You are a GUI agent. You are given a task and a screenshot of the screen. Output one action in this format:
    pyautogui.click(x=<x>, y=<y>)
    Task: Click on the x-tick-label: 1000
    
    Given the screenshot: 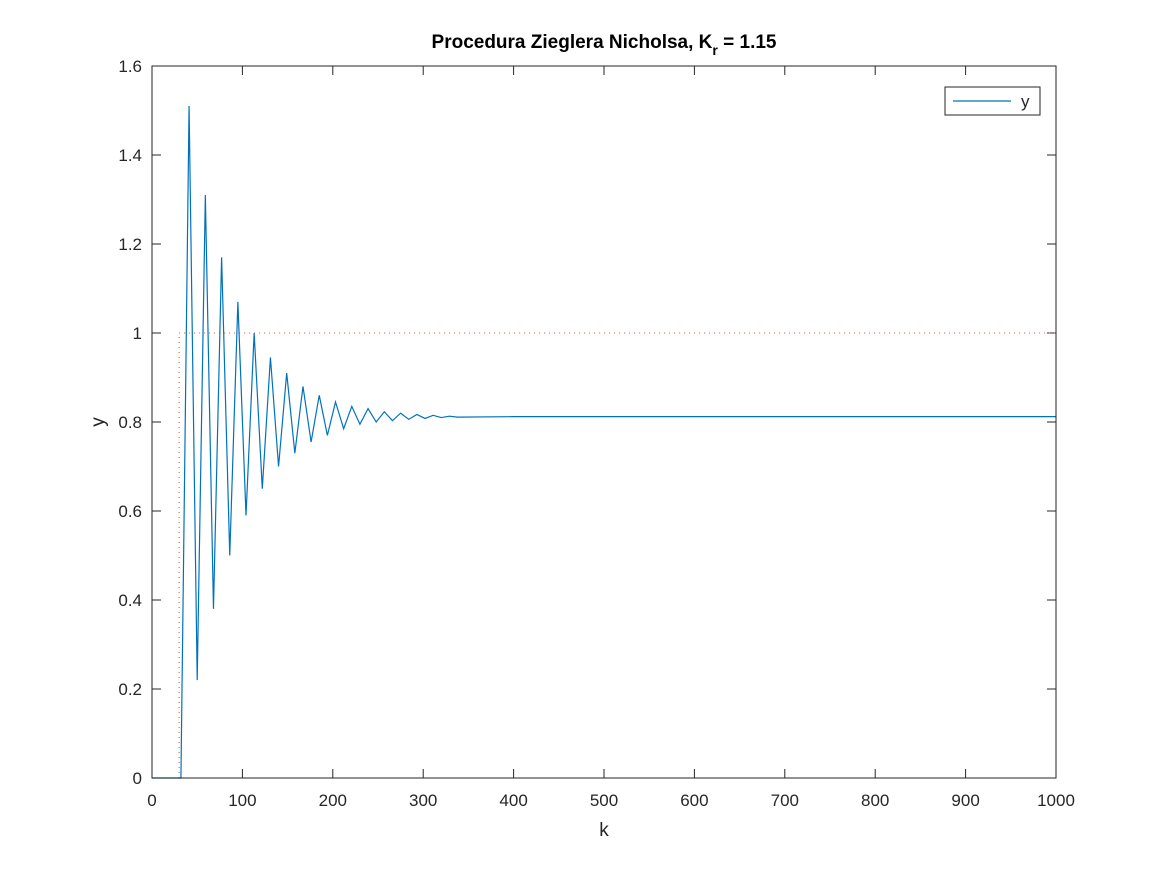 What is the action you would take?
    pyautogui.click(x=1056, y=800)
    